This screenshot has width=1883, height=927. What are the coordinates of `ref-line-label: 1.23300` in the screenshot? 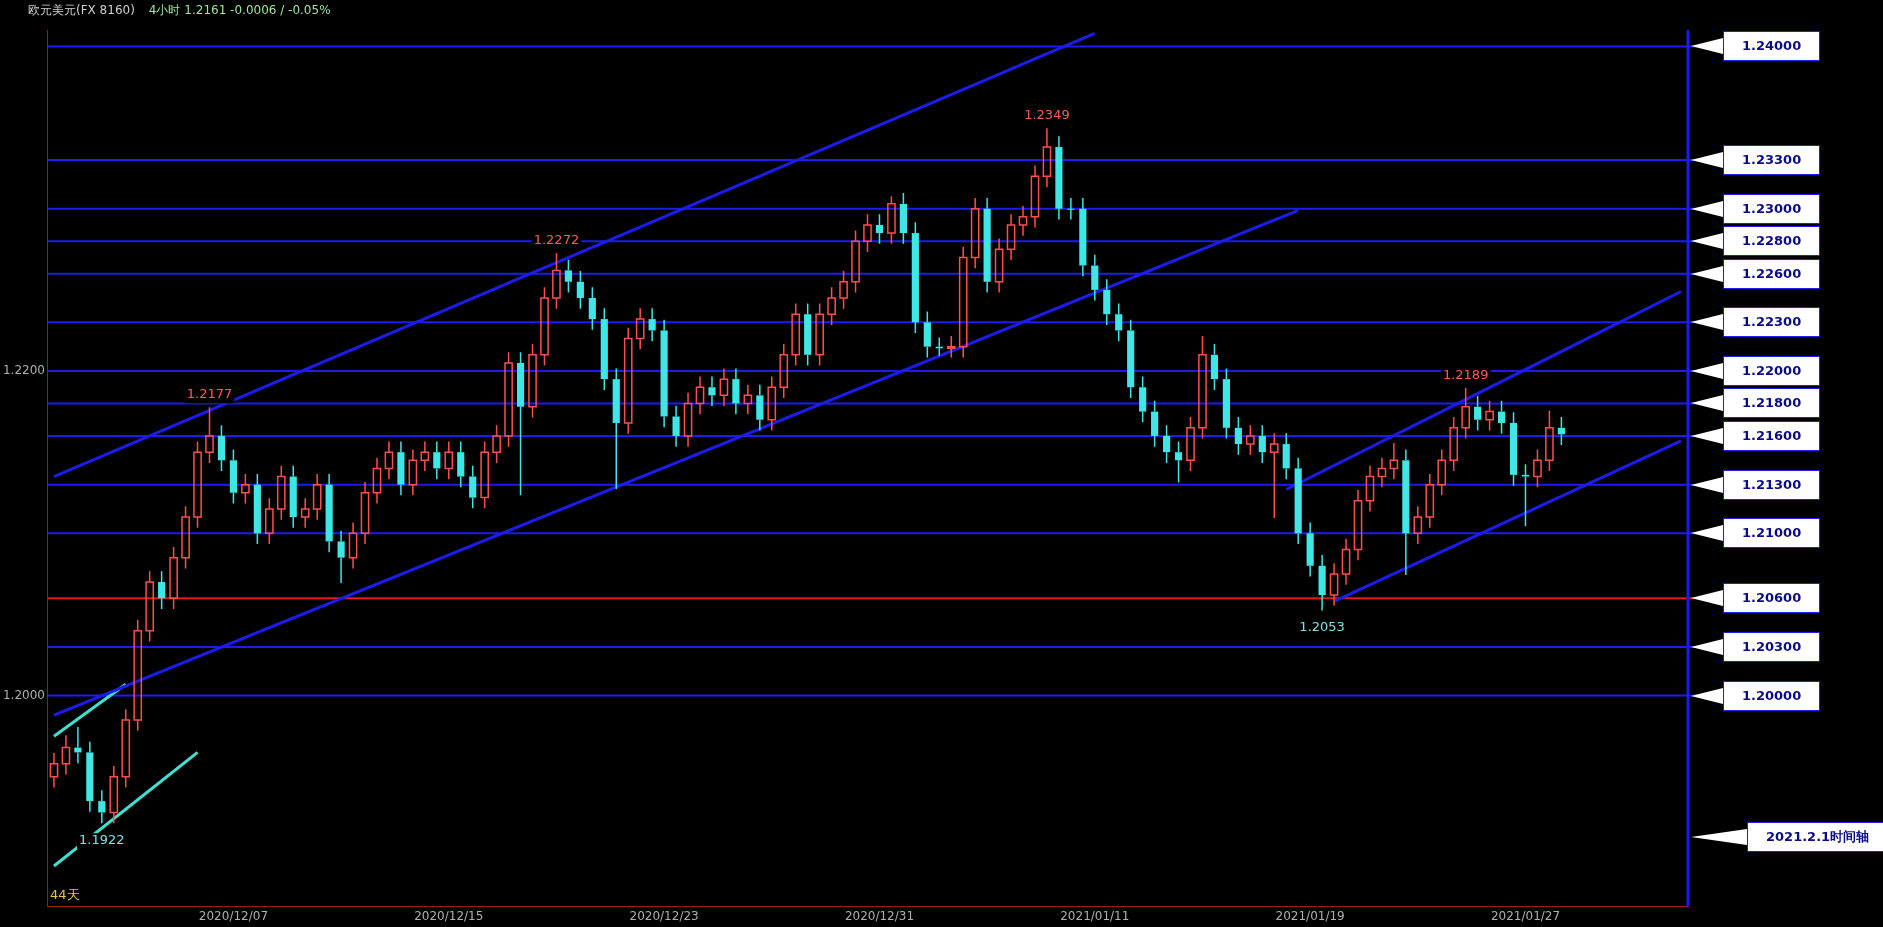 It's located at (1772, 160).